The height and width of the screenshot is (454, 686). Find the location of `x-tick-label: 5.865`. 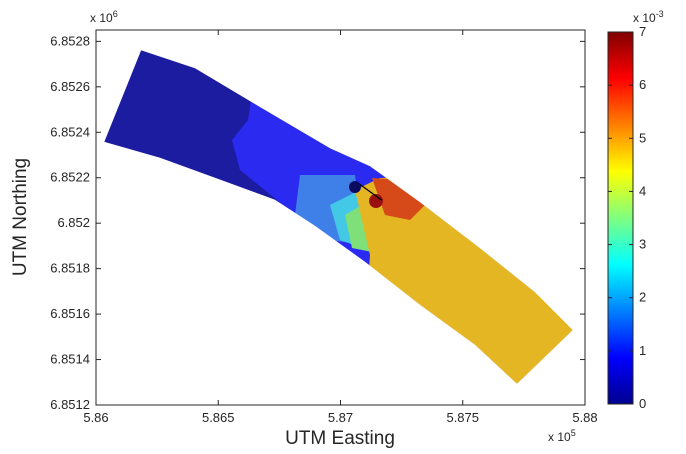

x-tick-label: 5.865 is located at coordinates (218, 417).